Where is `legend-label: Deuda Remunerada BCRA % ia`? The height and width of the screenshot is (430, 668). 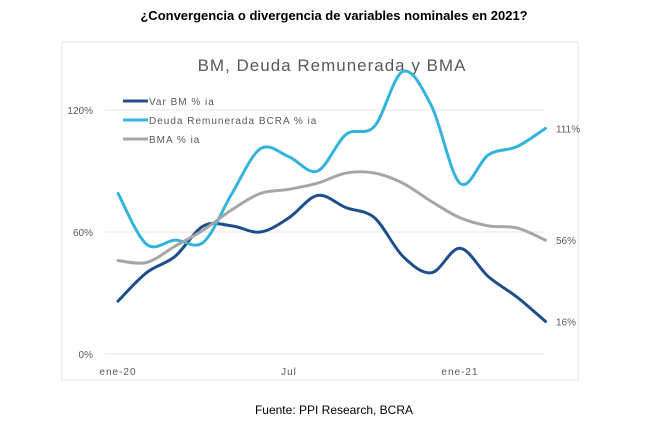
legend-label: Deuda Remunerada BCRA % ia is located at coordinates (233, 121).